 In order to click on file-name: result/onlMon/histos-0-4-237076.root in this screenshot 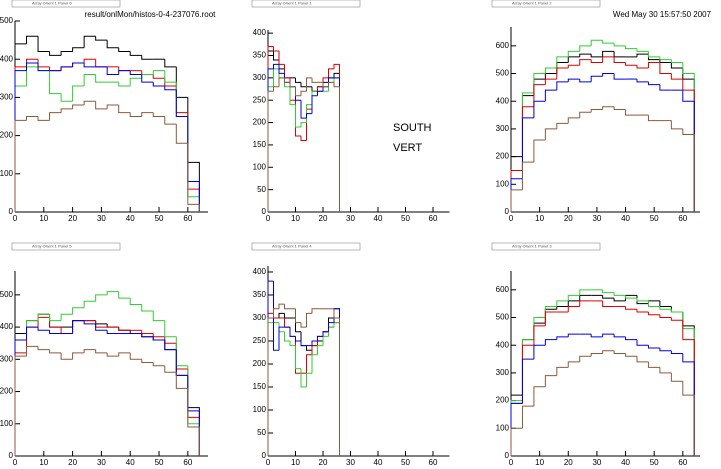, I will do `click(151, 14)`.